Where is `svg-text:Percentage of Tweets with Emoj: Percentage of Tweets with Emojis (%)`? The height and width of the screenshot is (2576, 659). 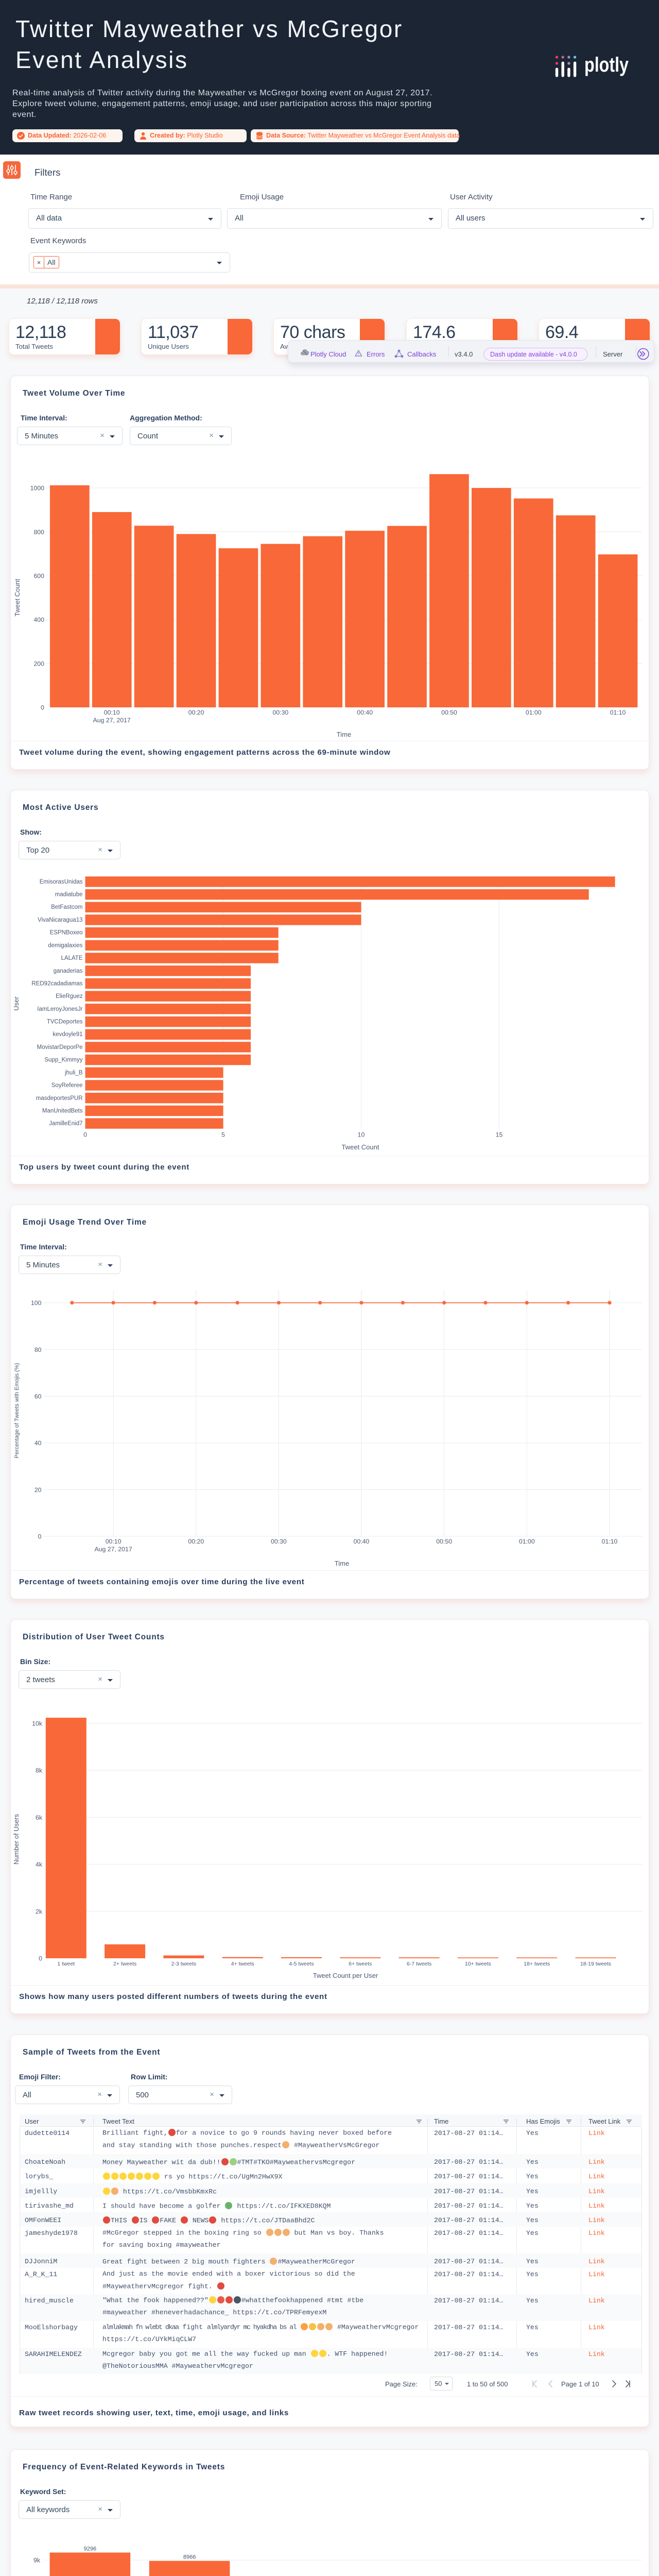 svg-text:Percentage of Tweets with Emoj: Percentage of Tweets with Emojis (%) is located at coordinates (17, 1410).